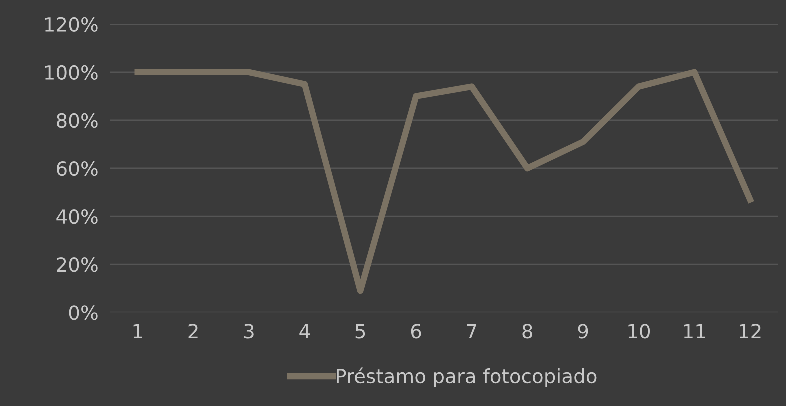  What do you see at coordinates (193, 331) in the screenshot?
I see `x-tick-label: 2` at bounding box center [193, 331].